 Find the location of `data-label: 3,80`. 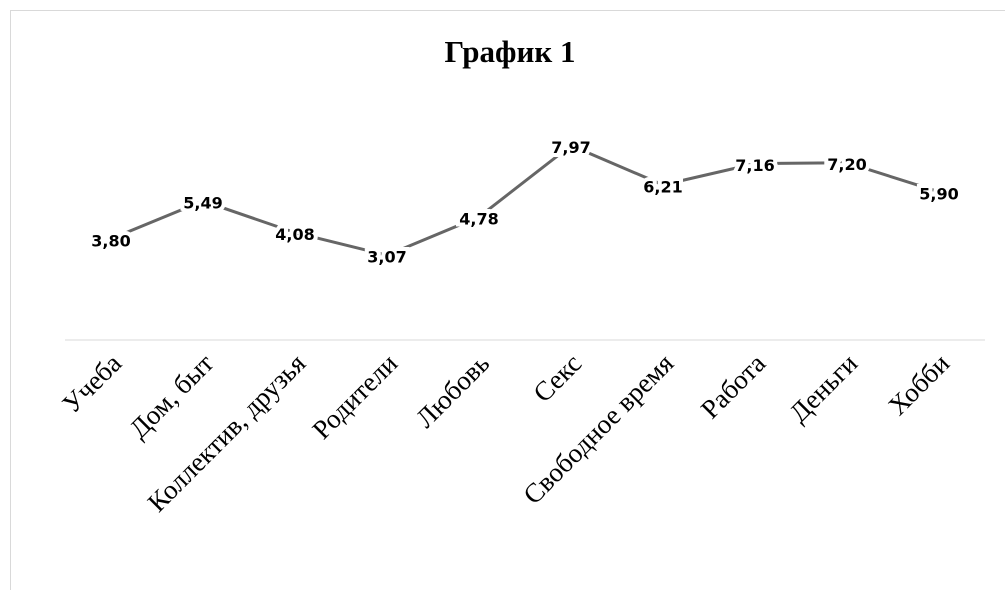

data-label: 3,80 is located at coordinates (110, 240).